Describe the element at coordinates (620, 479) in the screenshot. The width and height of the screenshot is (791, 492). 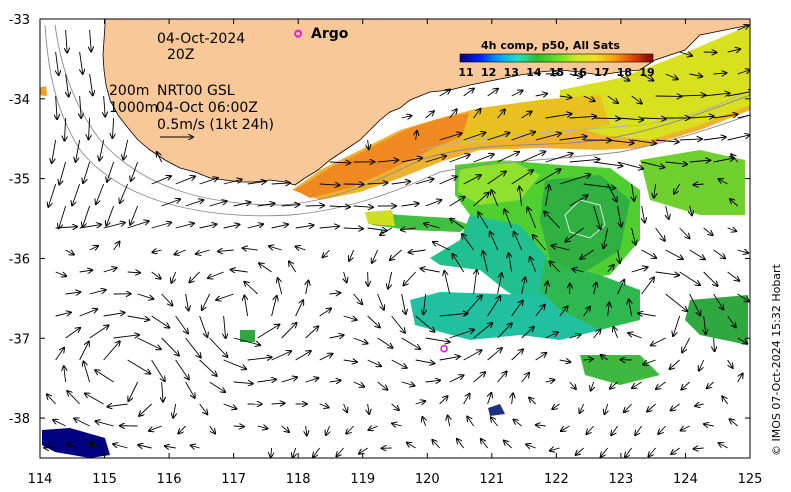
I see `x-tick-label: 123` at that location.